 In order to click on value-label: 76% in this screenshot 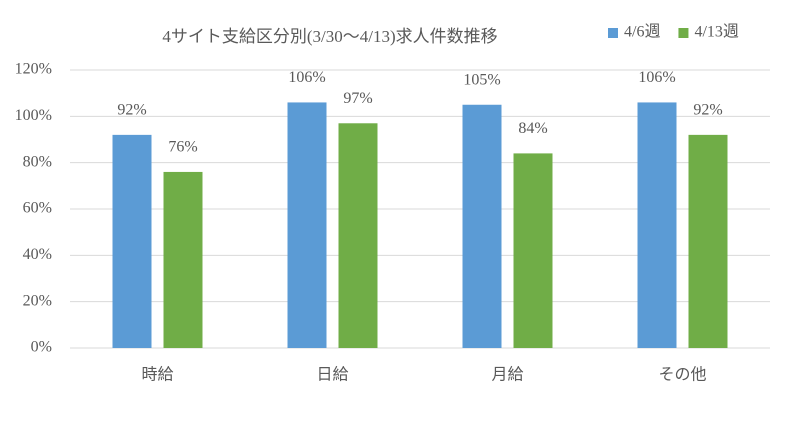, I will do `click(182, 147)`.